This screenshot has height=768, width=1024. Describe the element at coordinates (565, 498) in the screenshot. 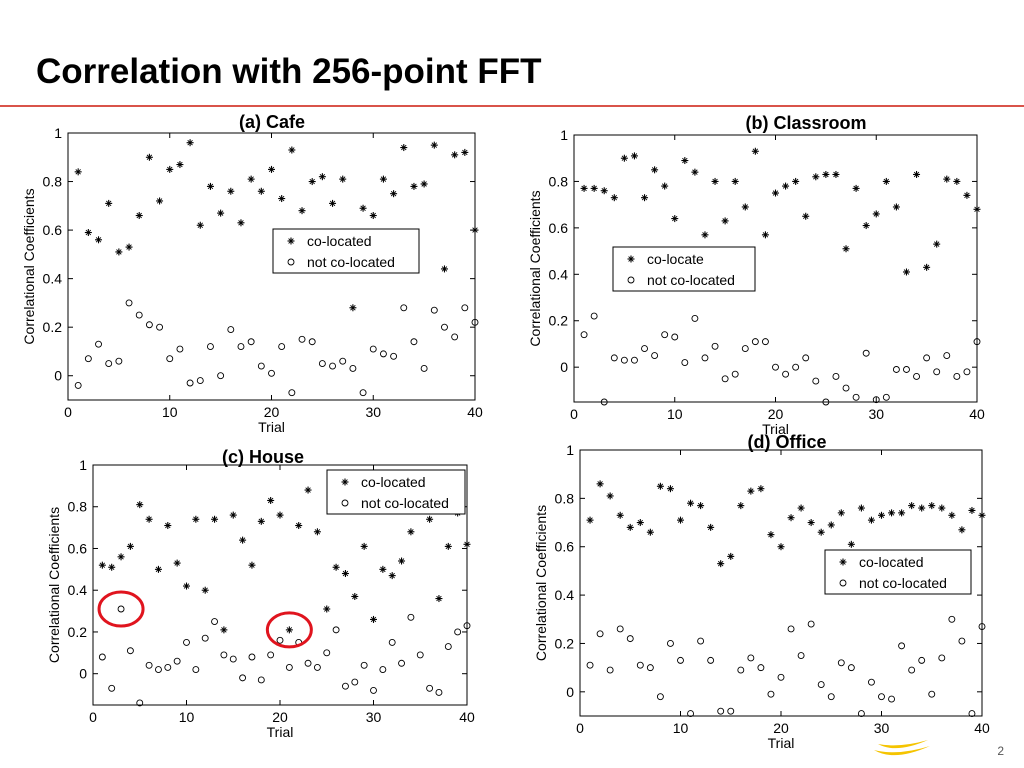

I see `y-tick-label: 0.8` at that location.